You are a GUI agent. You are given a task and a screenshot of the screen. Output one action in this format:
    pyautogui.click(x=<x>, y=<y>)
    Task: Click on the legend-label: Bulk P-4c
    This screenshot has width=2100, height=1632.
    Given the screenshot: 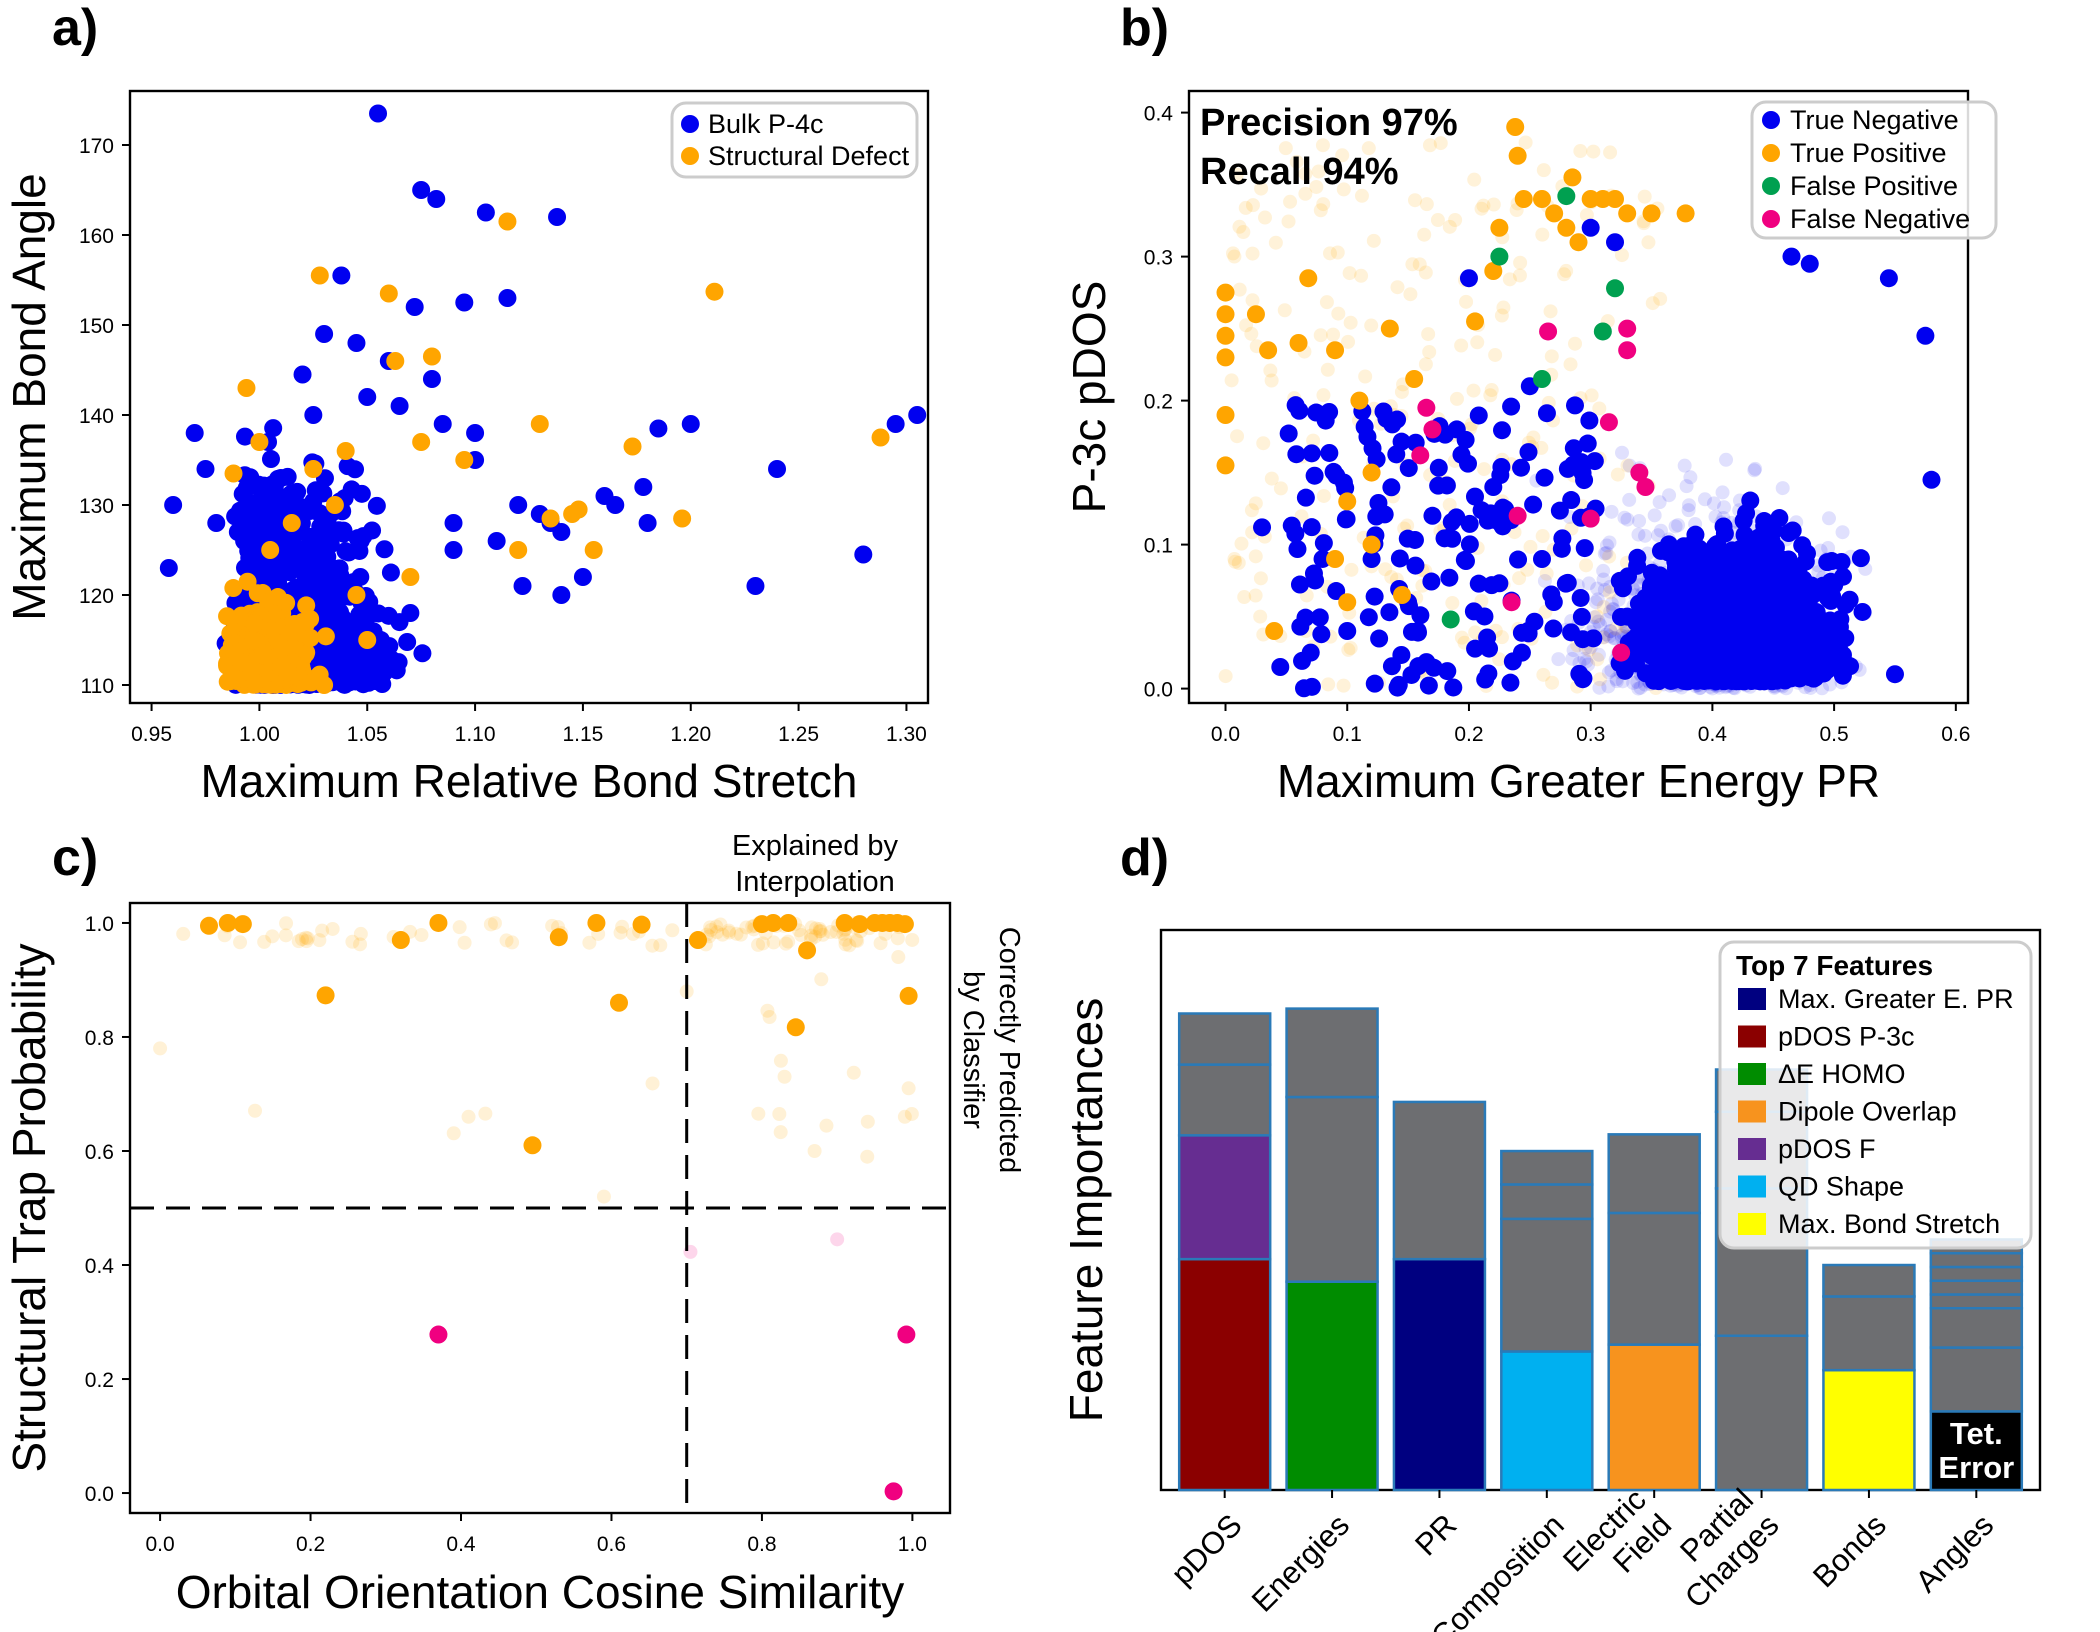 What is the action you would take?
    pyautogui.click(x=766, y=124)
    